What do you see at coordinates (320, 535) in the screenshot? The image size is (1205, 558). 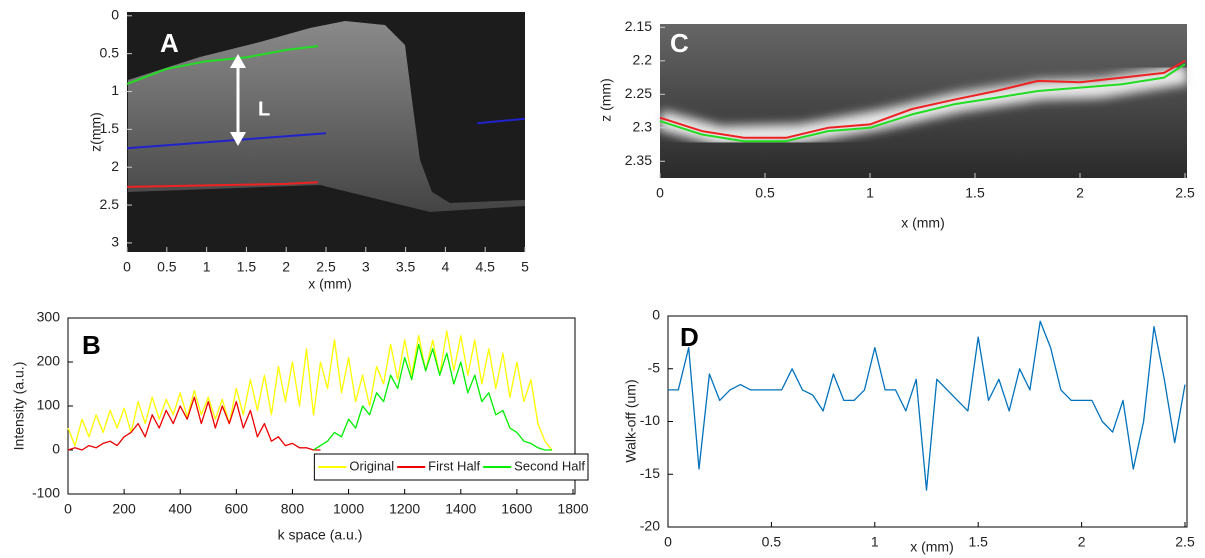 I see `x-axis-label: k space (a.u.)` at bounding box center [320, 535].